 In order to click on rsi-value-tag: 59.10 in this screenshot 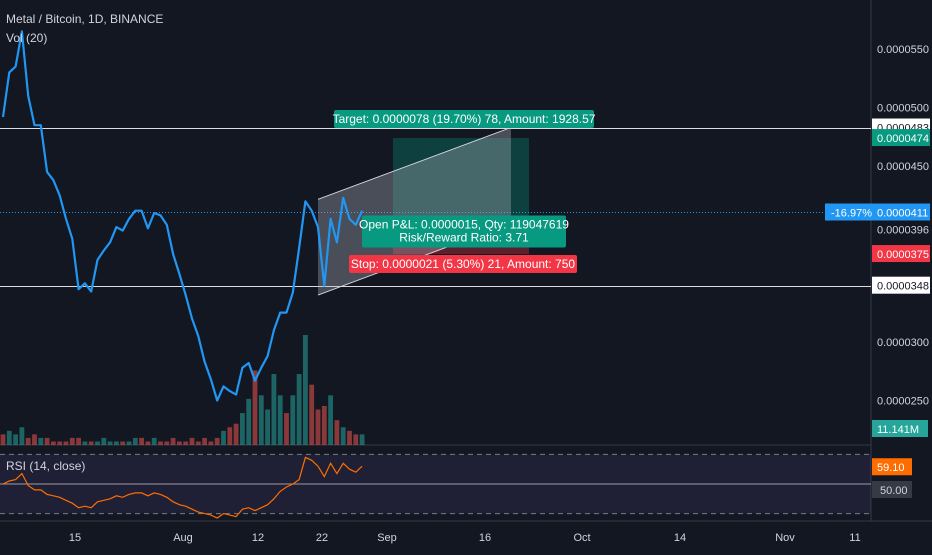, I will do `click(891, 468)`.